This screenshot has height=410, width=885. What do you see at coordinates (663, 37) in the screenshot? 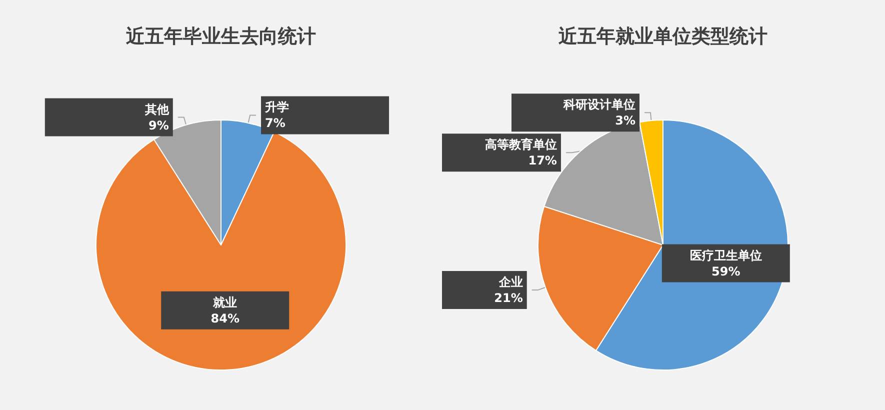
I see `chart-title: 近五年就业单位类型统计` at bounding box center [663, 37].